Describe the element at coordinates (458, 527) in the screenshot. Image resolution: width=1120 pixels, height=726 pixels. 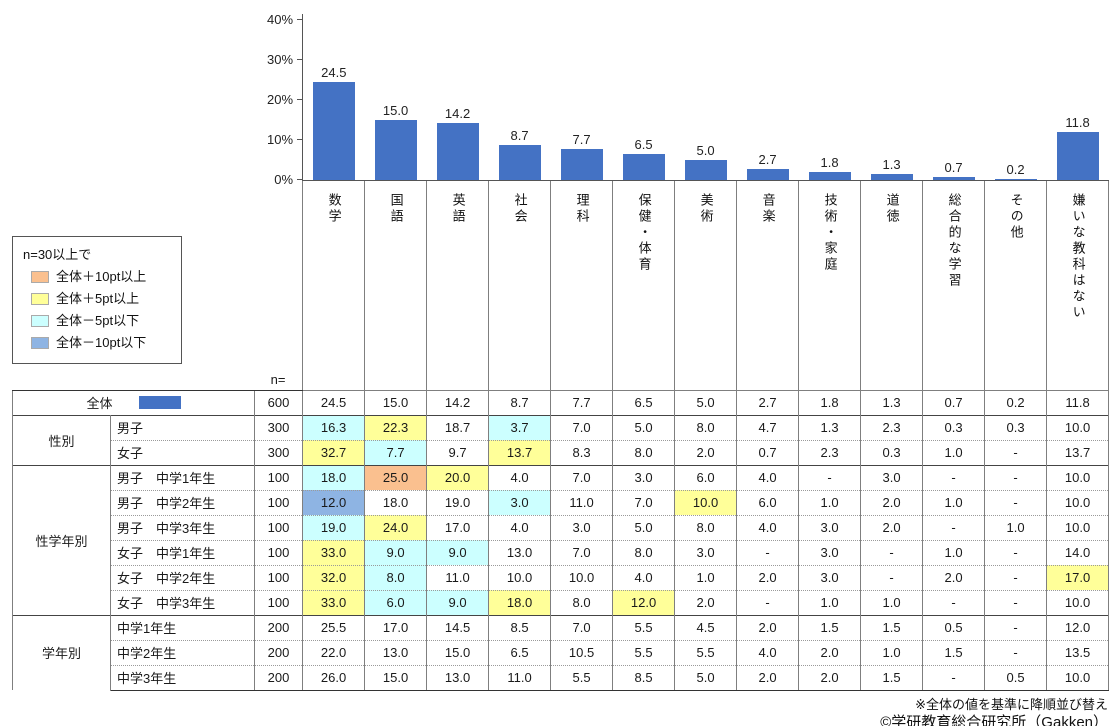
I see `value-cell: 17.0` at that location.